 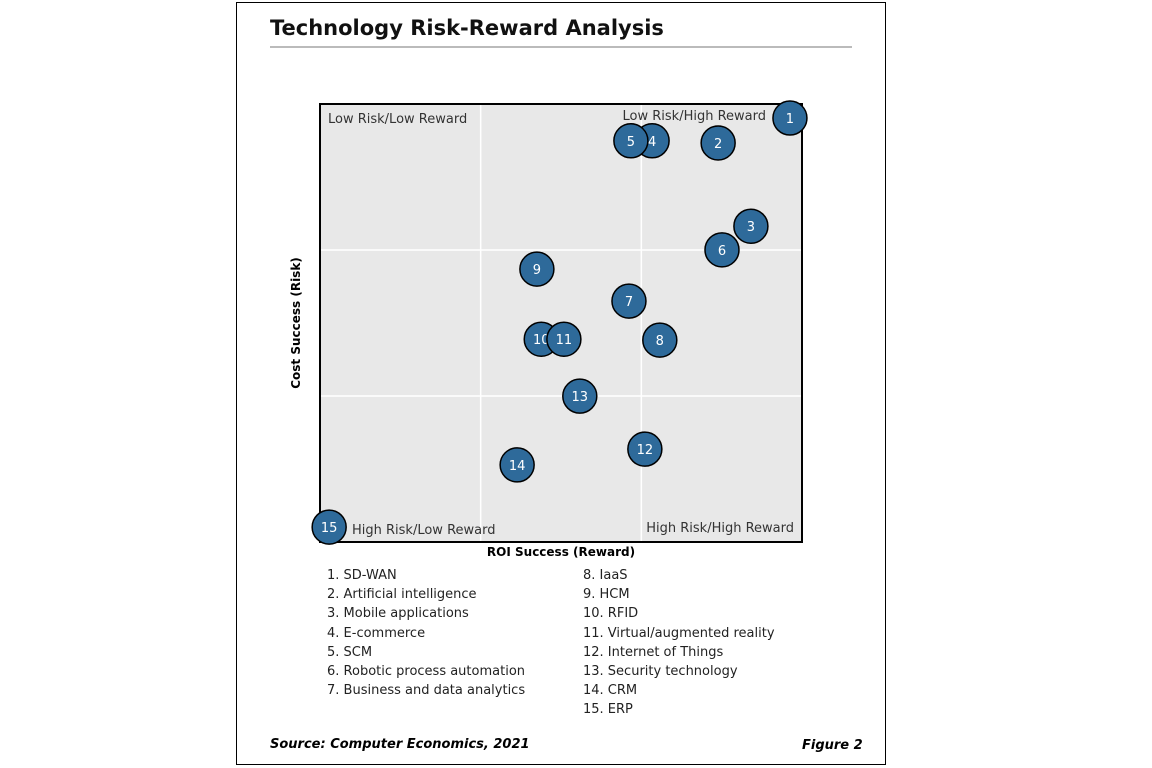 What do you see at coordinates (561, 47) in the screenshot?
I see `title-divider` at bounding box center [561, 47].